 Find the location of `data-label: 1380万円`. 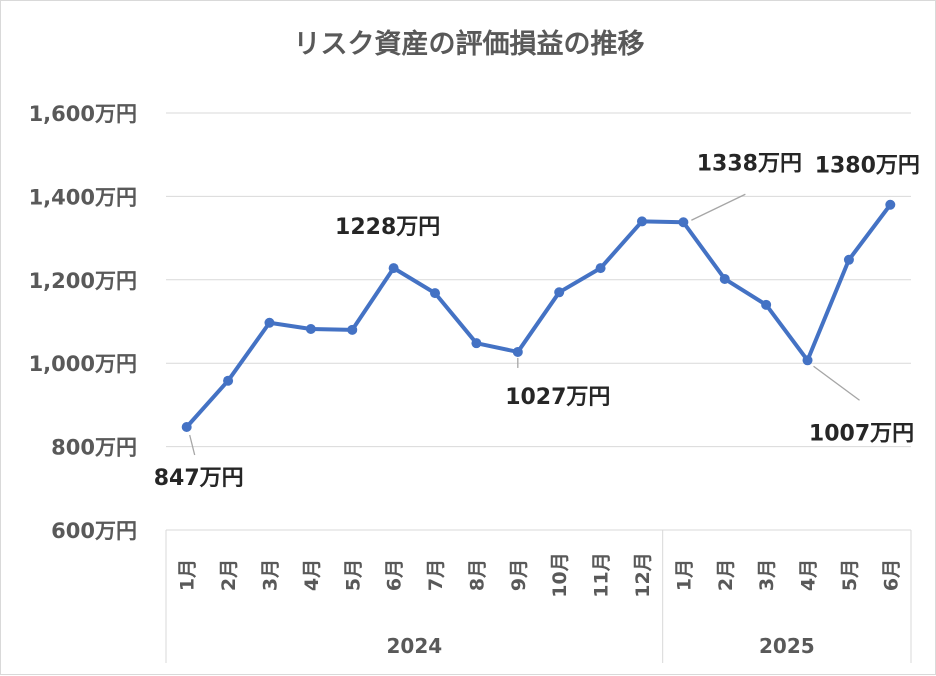

data-label: 1380万円 is located at coordinates (867, 166).